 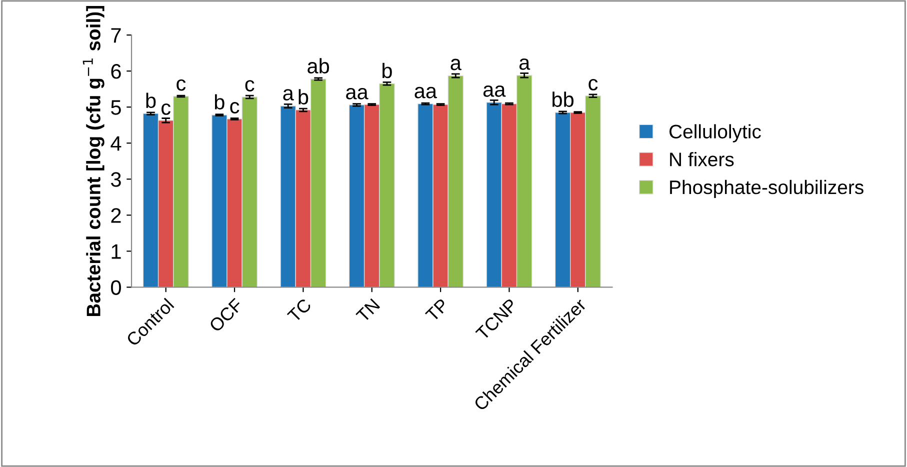 What do you see at coordinates (116, 287) in the screenshot?
I see `y-tick-label: 0` at bounding box center [116, 287].